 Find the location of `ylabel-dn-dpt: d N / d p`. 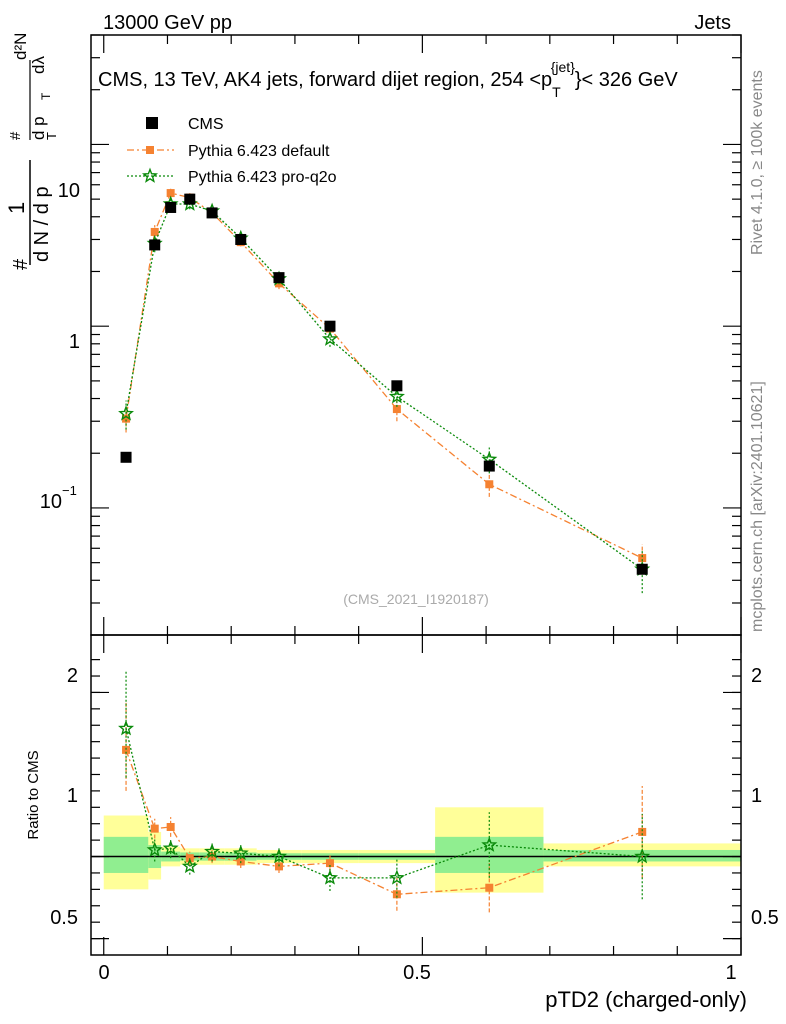

ylabel-dn-dpt: d N / d p is located at coordinates (42, 224).